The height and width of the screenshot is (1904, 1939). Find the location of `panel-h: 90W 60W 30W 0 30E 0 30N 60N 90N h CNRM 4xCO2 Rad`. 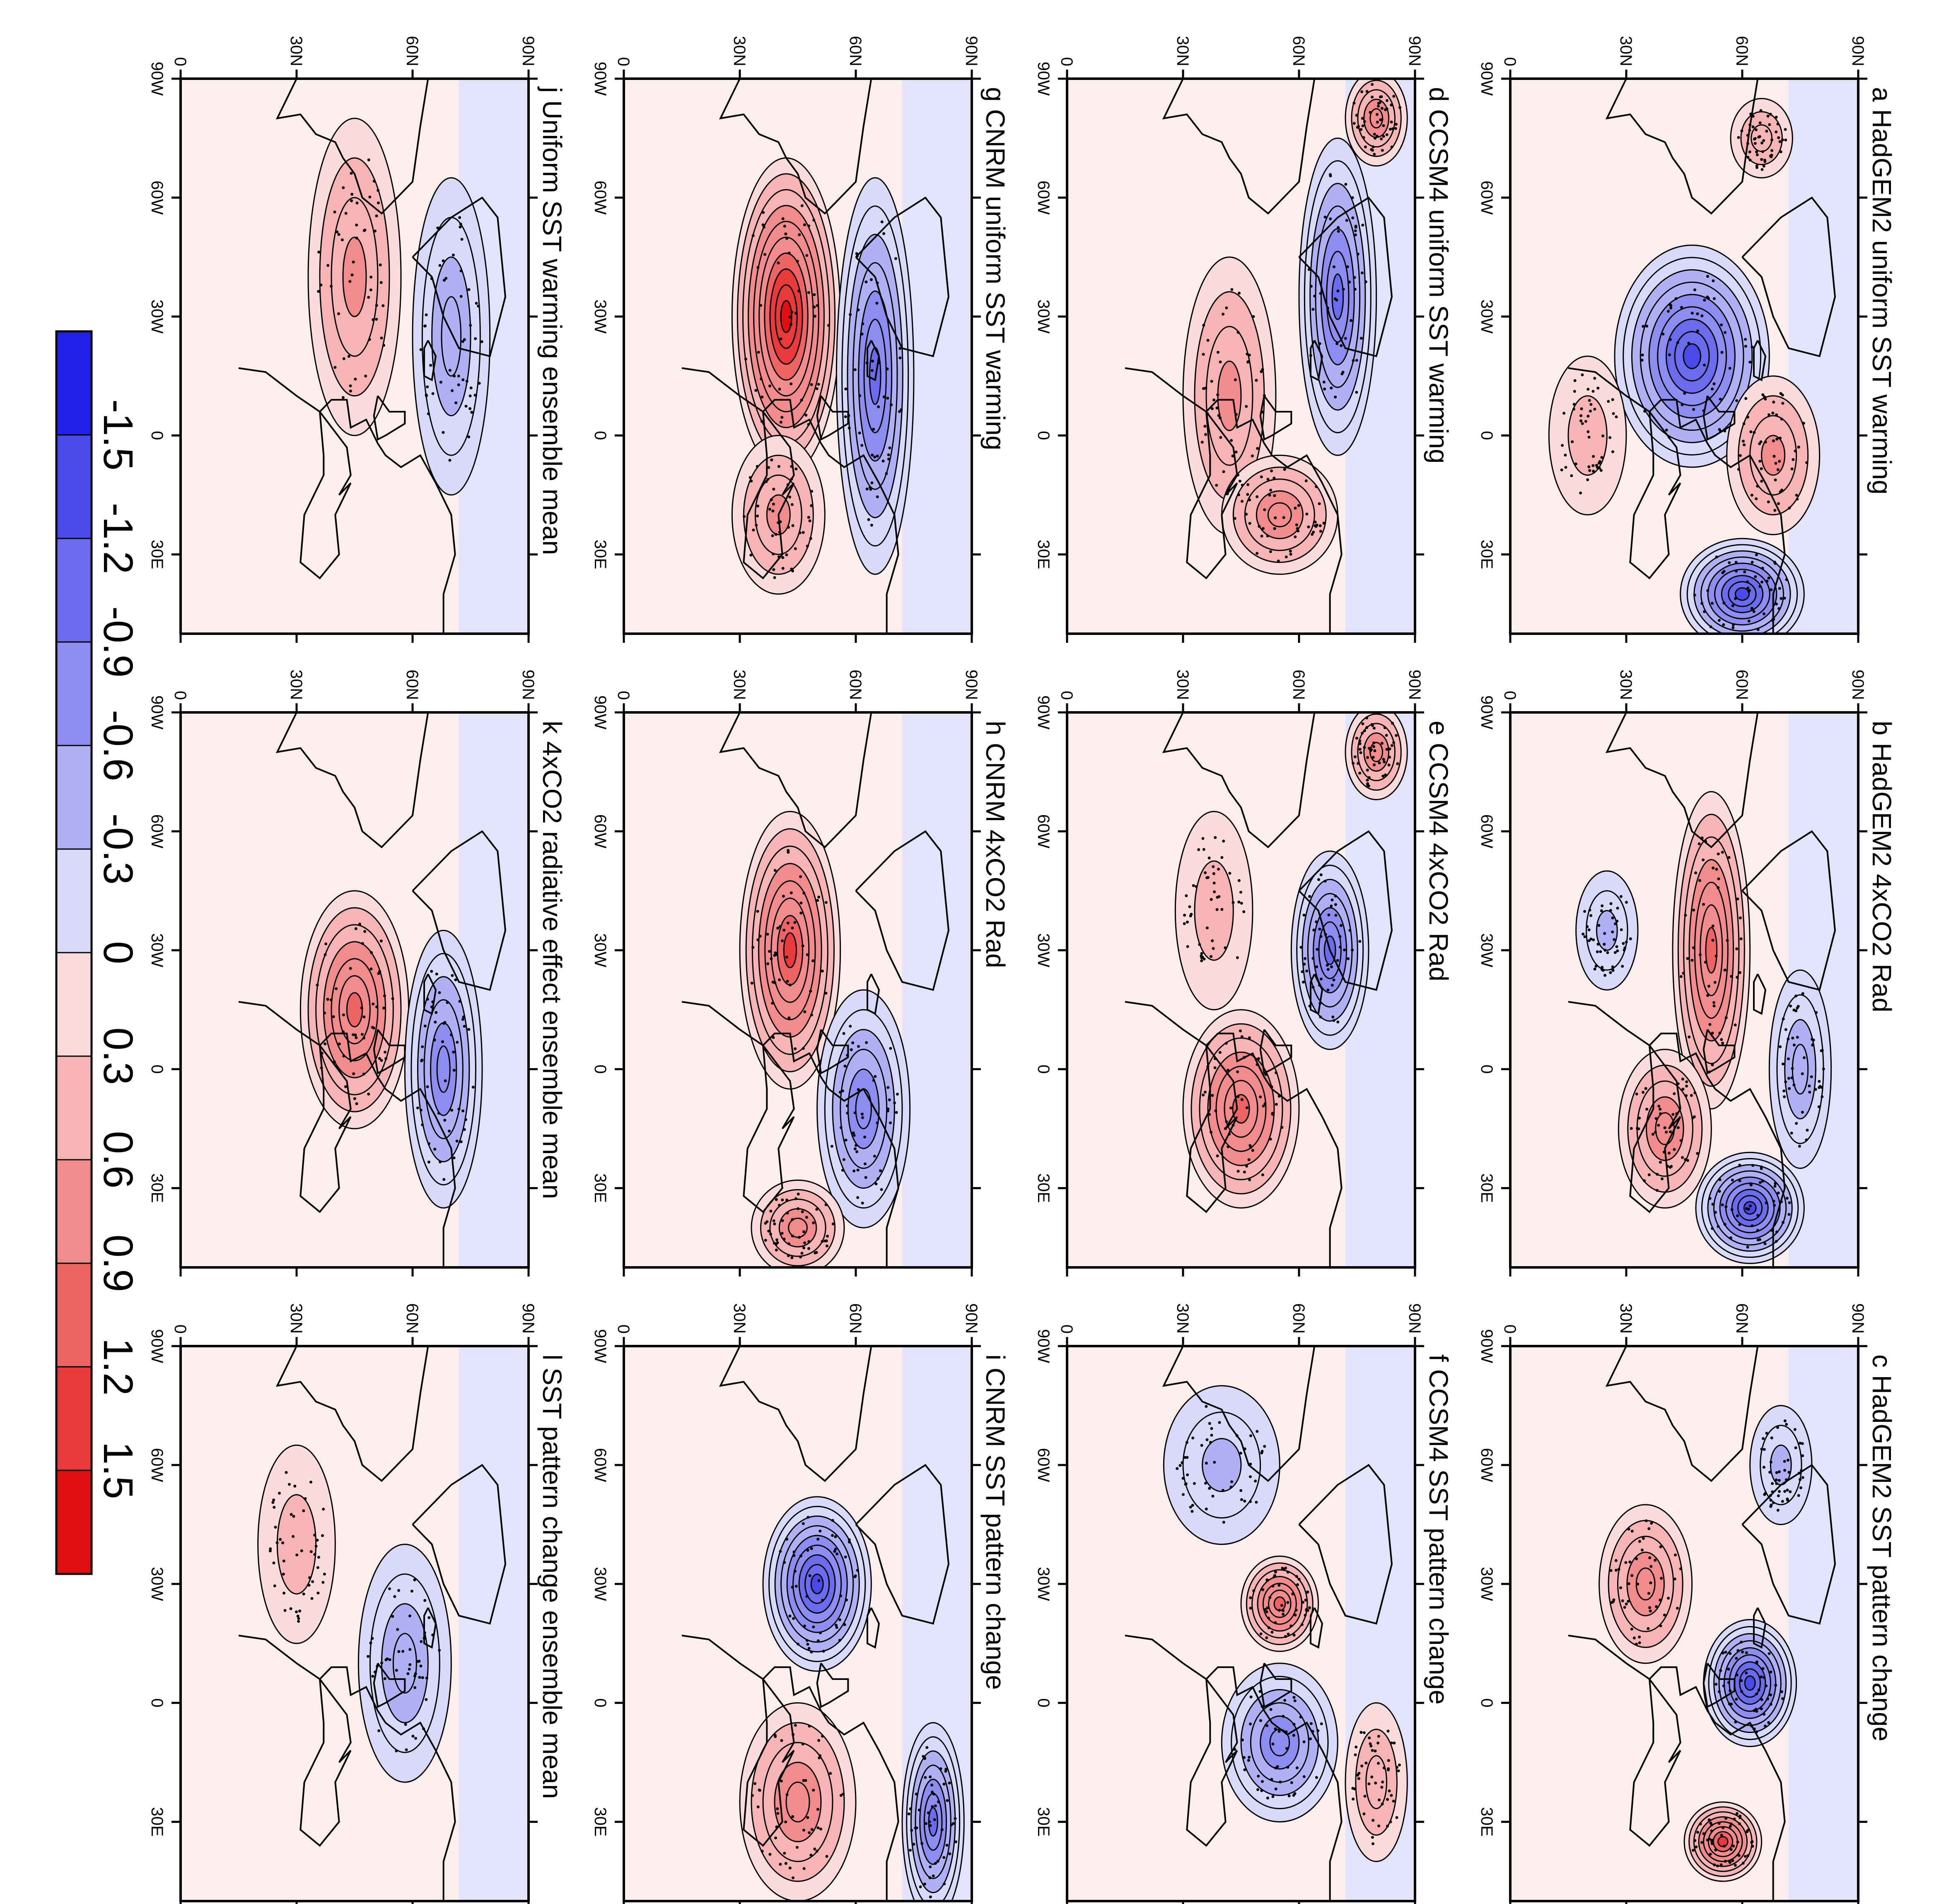

panel-h: 90W 60W 30W 0 30E 0 30N 60N 90N h CNRM 4xCO2 Rad is located at coordinates (800, 973).